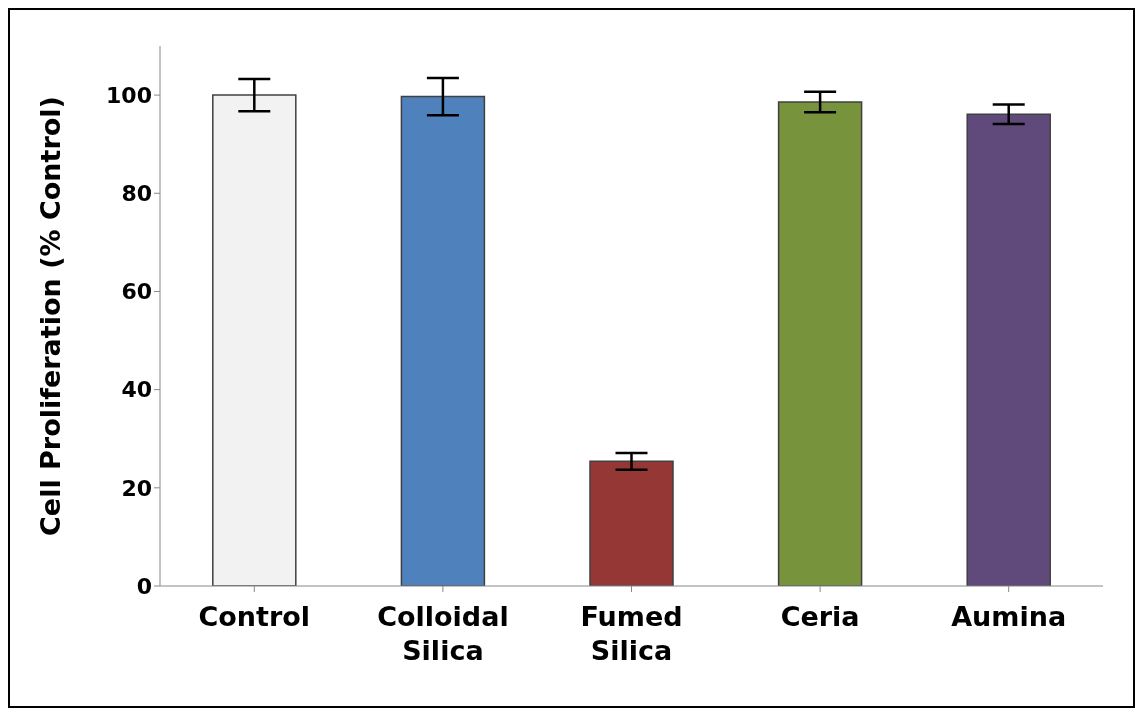 Image resolution: width=1147 pixels, height=724 pixels. I want to click on y-tick-label: 20, so click(136, 488).